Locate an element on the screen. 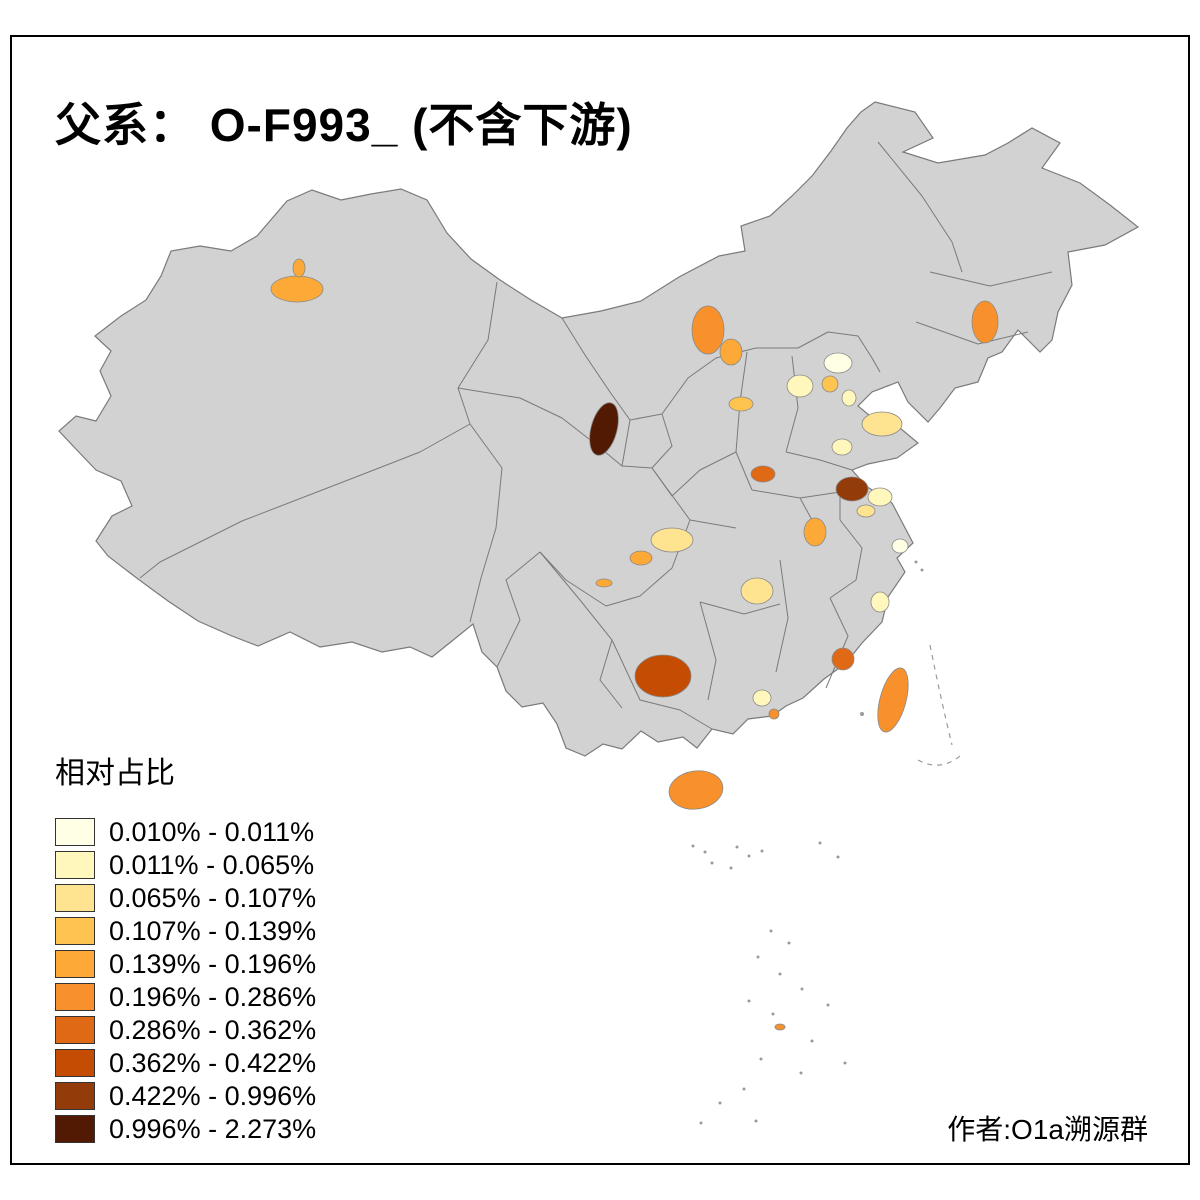 This screenshot has width=1200, height=1200. sea-islands is located at coordinates (826, 842).